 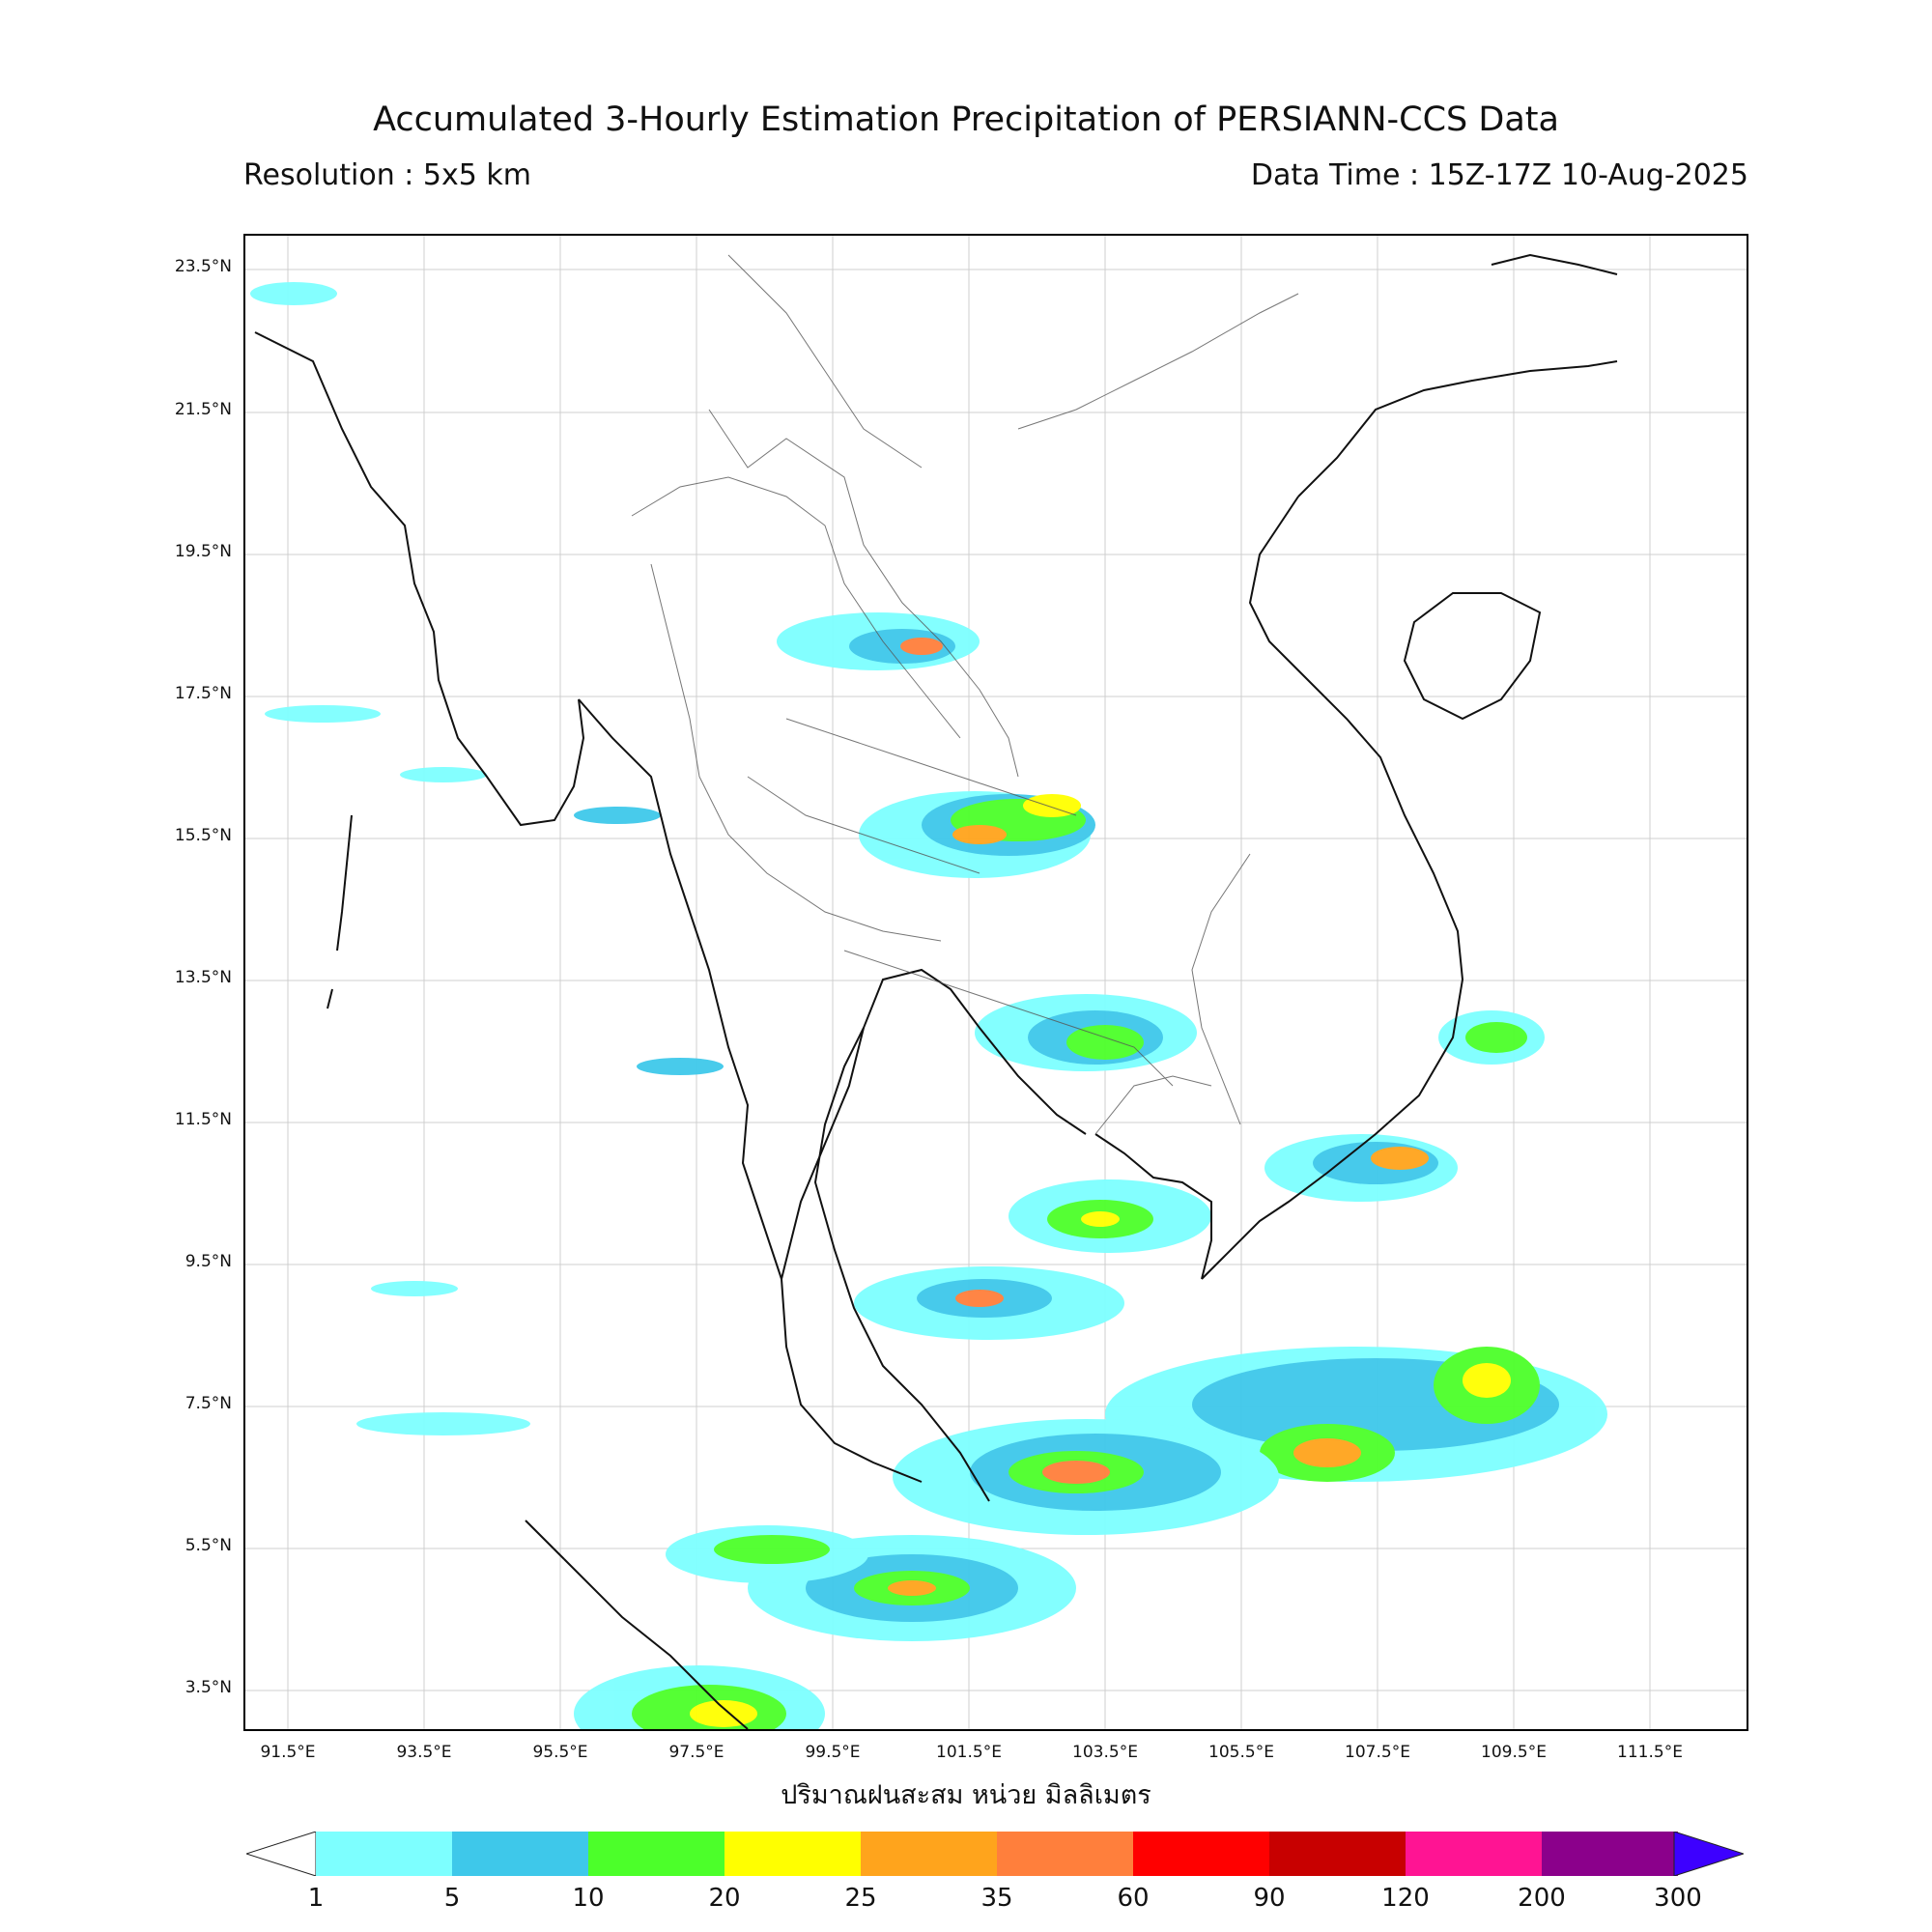 What do you see at coordinates (560, 1752) in the screenshot?
I see `x-tick-95-5: 95.5°E` at bounding box center [560, 1752].